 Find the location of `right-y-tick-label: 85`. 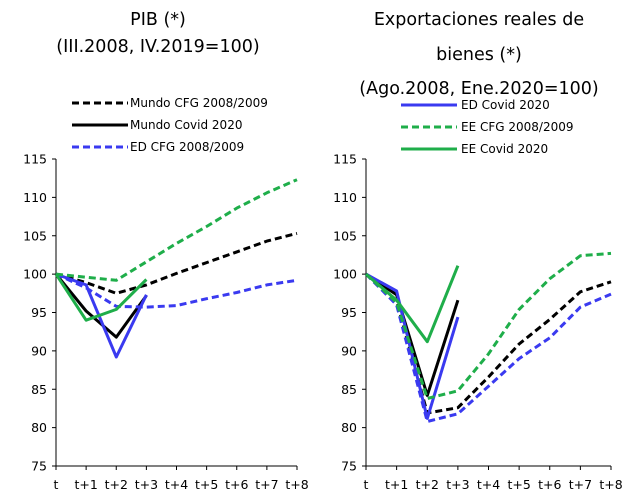

right-y-tick-label: 85 is located at coordinates (349, 389).